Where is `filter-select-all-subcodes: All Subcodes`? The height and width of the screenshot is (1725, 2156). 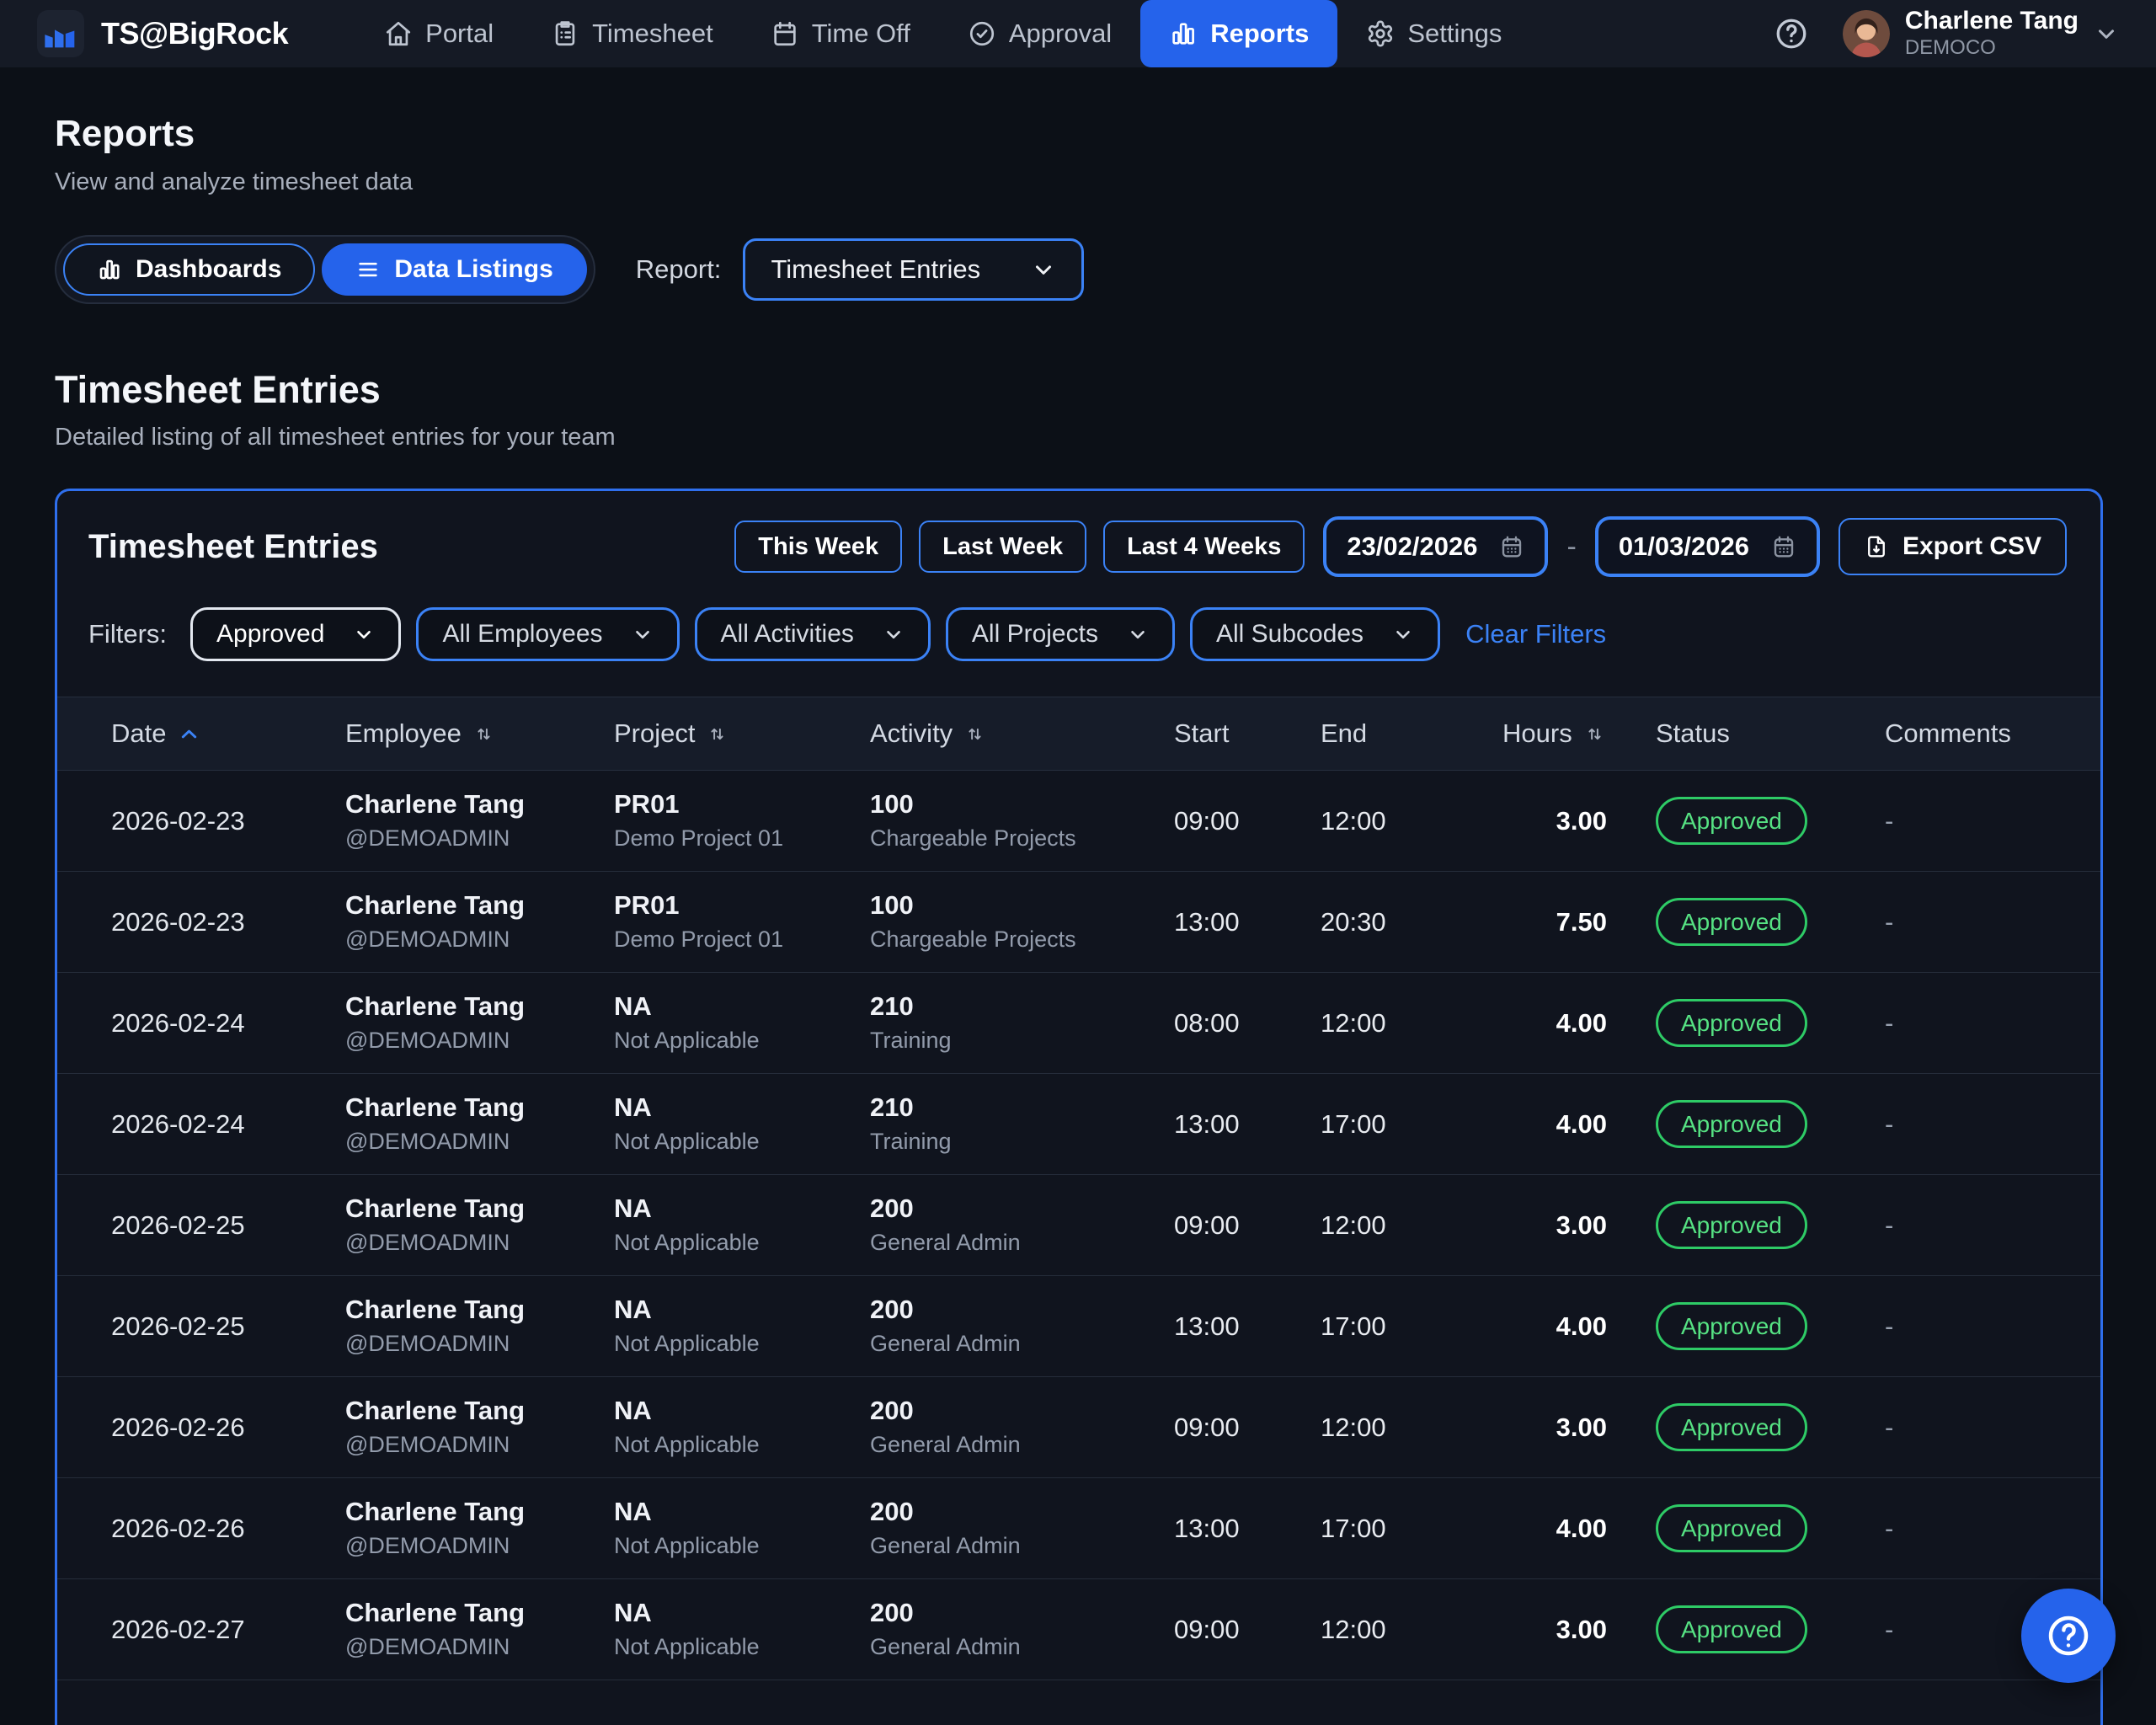 filter-select-all-subcodes: All Subcodes is located at coordinates (1315, 634).